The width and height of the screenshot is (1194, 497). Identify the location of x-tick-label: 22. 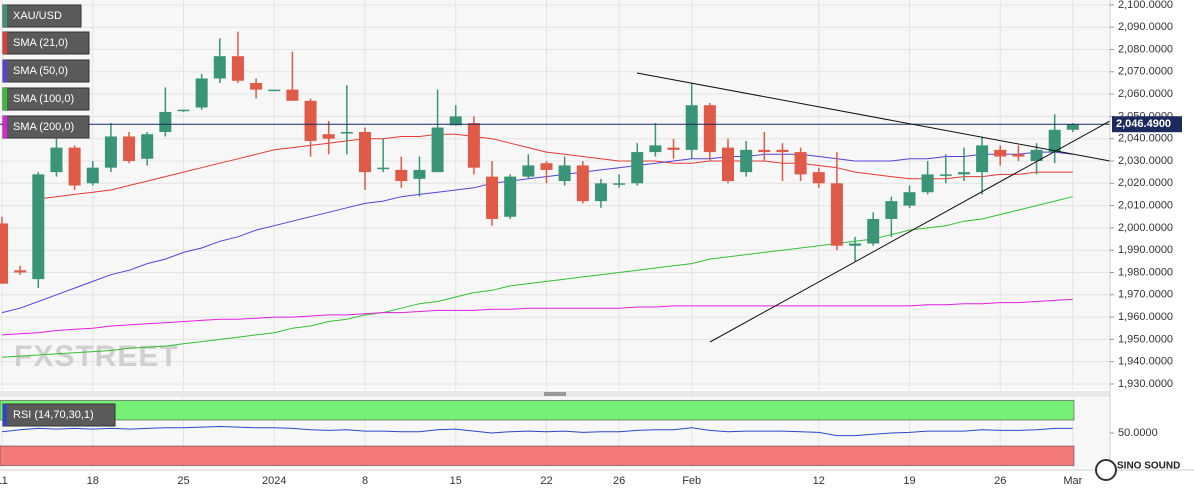
(546, 481).